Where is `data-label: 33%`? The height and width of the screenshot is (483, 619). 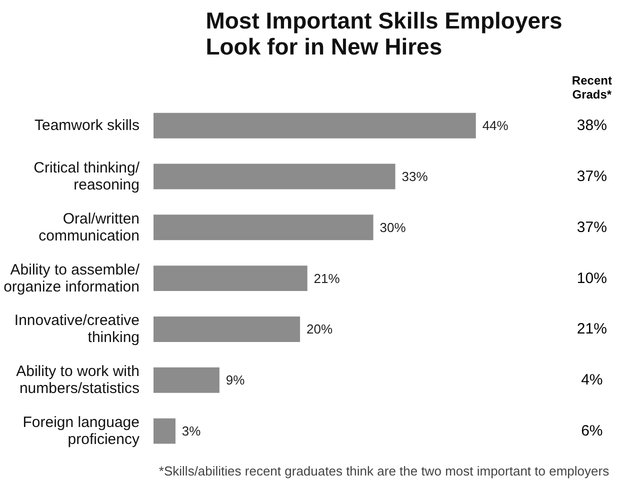
data-label: 33% is located at coordinates (415, 176).